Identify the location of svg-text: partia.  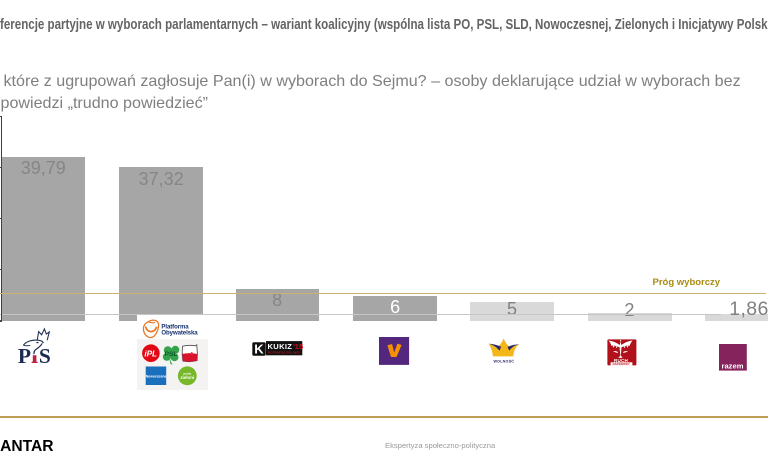
(187, 374).